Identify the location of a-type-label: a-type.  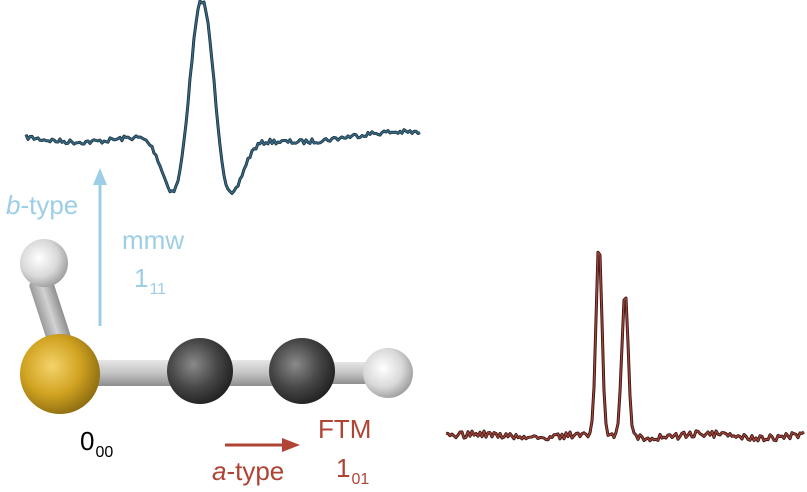
(248, 471).